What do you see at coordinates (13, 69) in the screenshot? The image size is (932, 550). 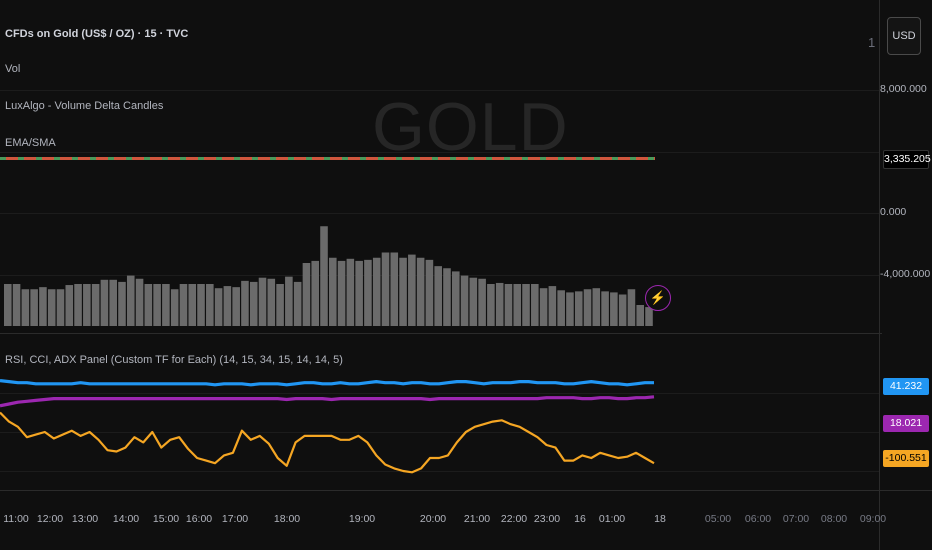 I see `legend-vol: Vol` at bounding box center [13, 69].